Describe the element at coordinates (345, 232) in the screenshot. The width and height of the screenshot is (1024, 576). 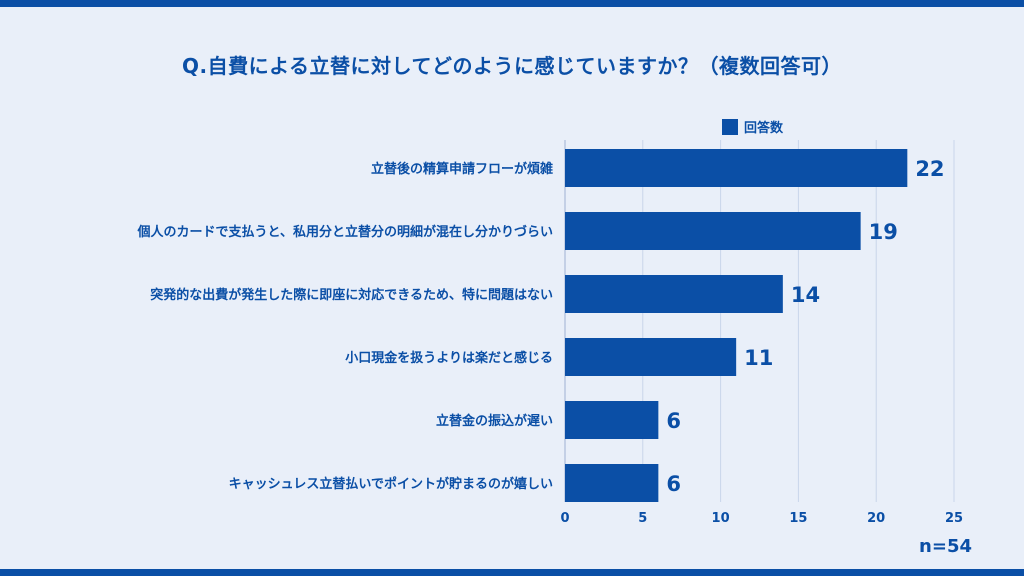
I see `category-label: 個人のカードで支払うと、私用分と立替分の明細が混在し分かりづらい` at that location.